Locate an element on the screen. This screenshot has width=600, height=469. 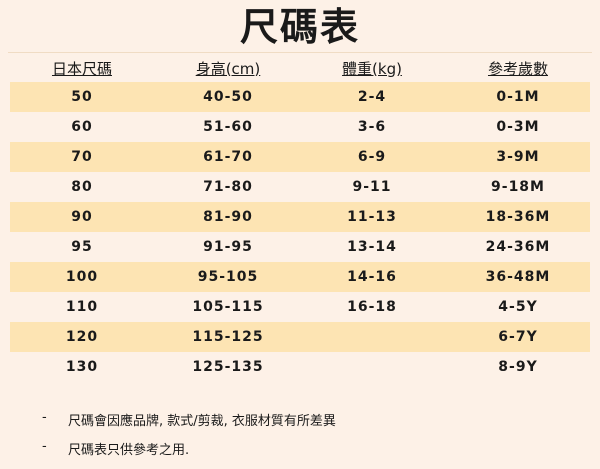
note-text: 尺碼表只供參考之用. is located at coordinates (129, 450).